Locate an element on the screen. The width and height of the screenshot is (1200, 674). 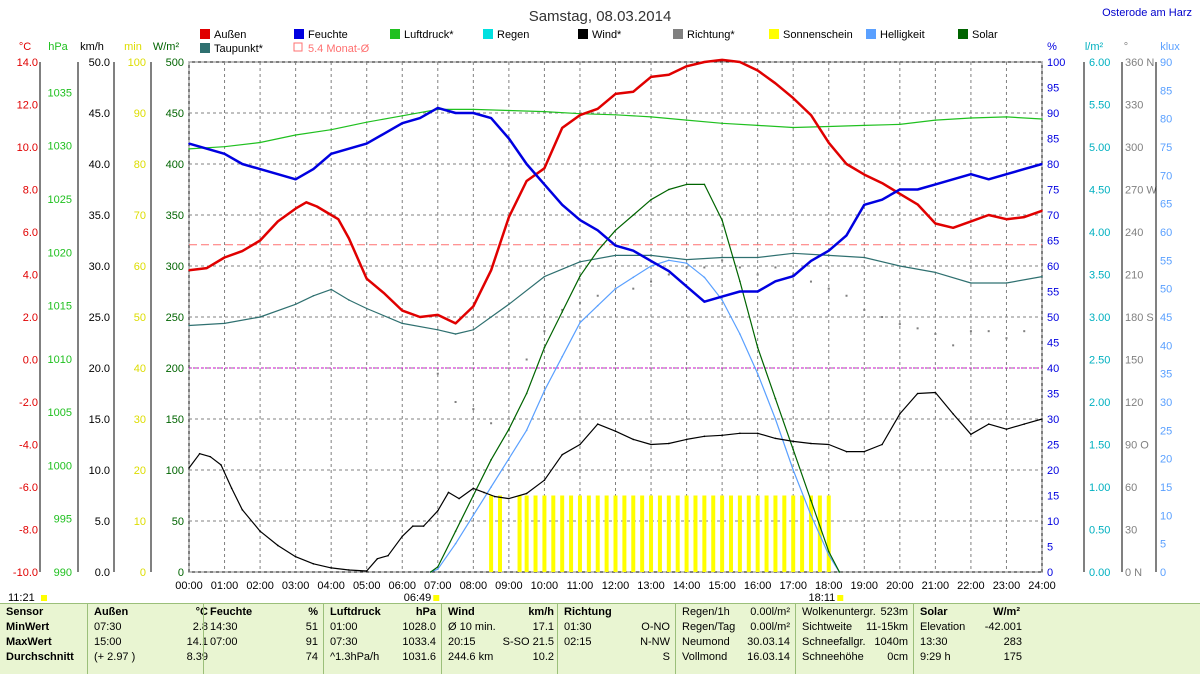
axis-tick-label: 65 is located at coordinates (1053, 242).